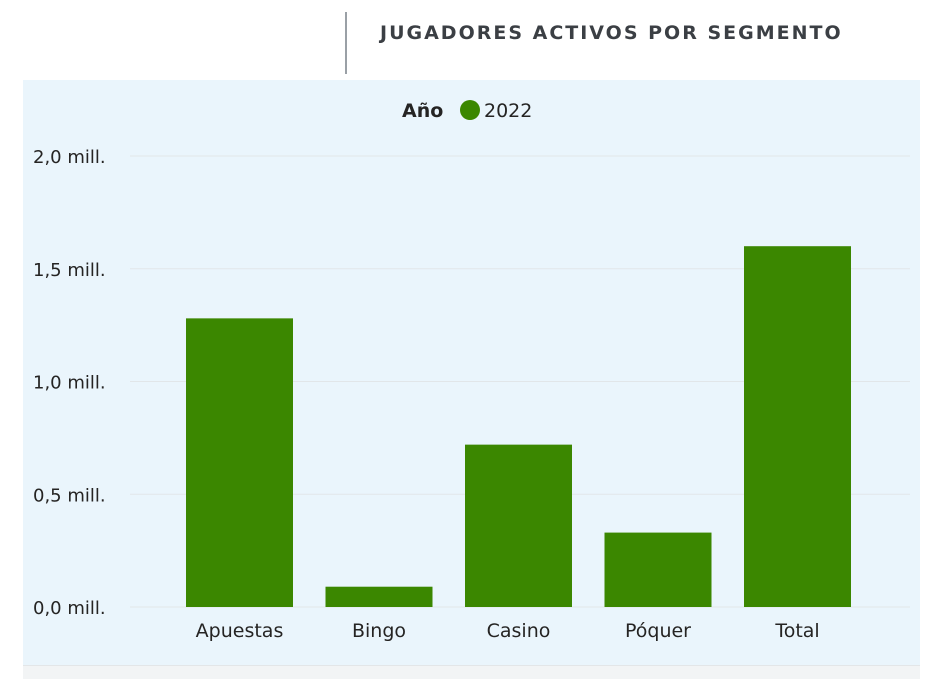  I want to click on bar-bingo, so click(379, 596).